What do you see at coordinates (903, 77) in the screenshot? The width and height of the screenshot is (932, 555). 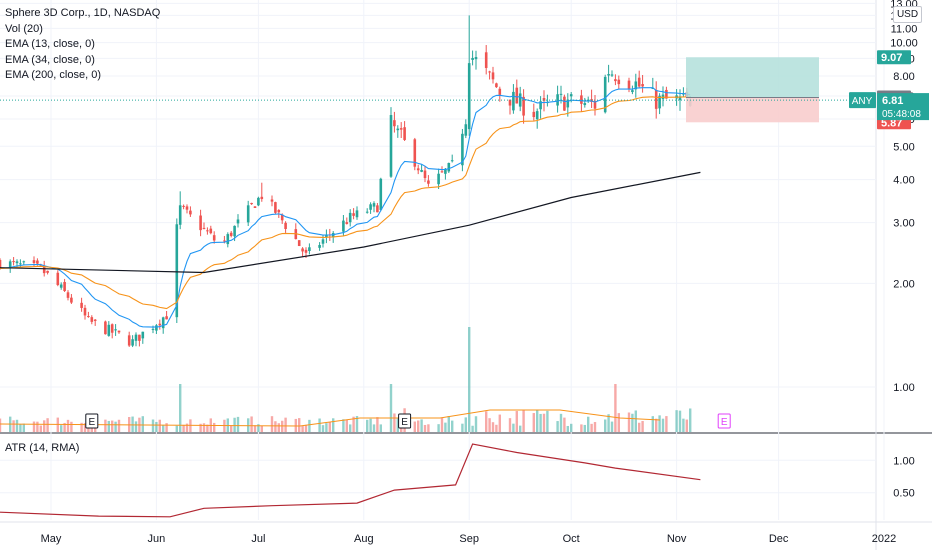 I see `price-tick-label: 8.00` at bounding box center [903, 77].